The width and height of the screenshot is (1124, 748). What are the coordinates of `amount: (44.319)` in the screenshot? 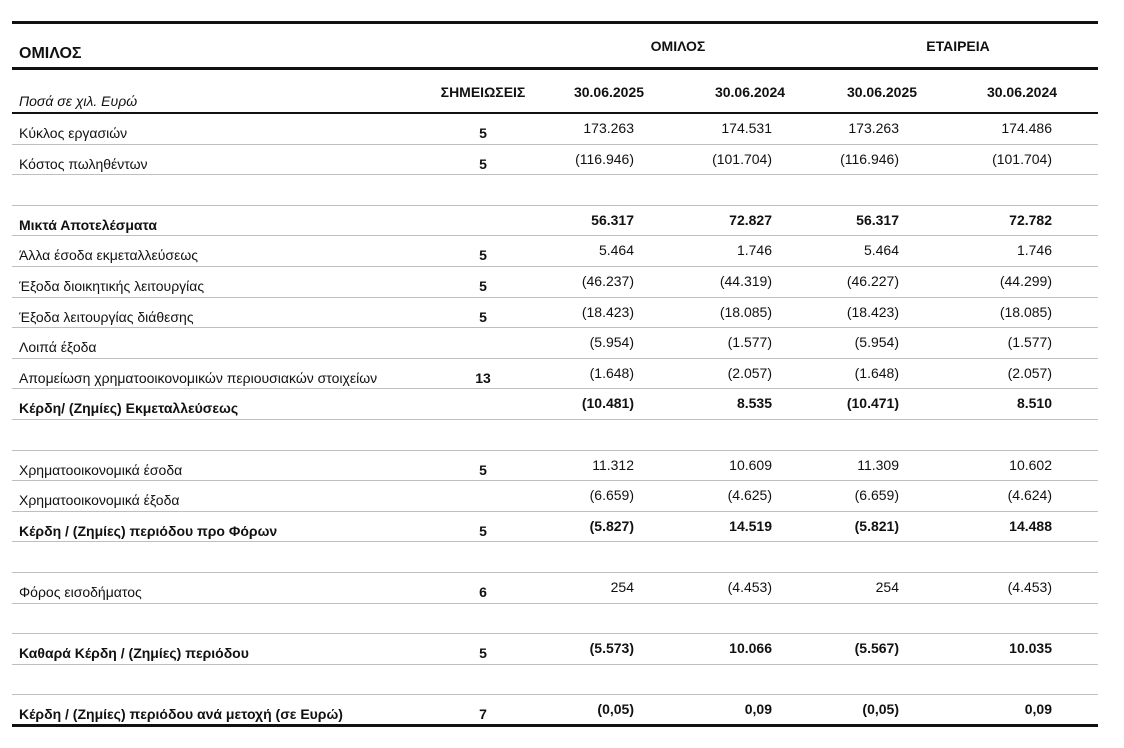 It's located at (745, 281).